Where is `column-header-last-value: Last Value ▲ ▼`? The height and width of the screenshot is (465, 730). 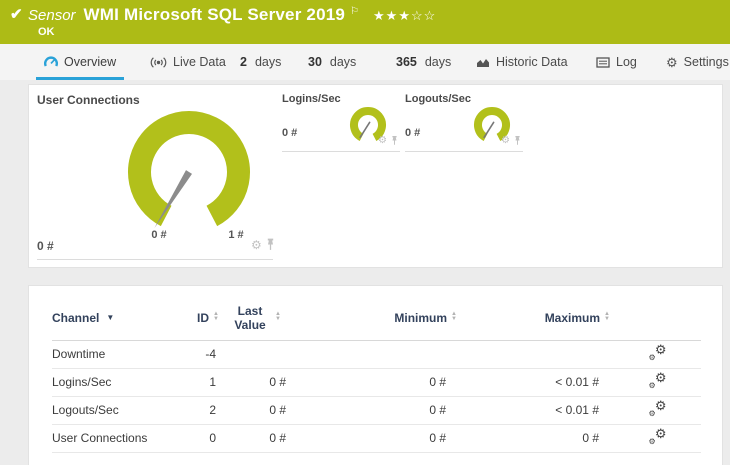
column-header-last-value: Last Value ▲ ▼ is located at coordinates (255, 313).